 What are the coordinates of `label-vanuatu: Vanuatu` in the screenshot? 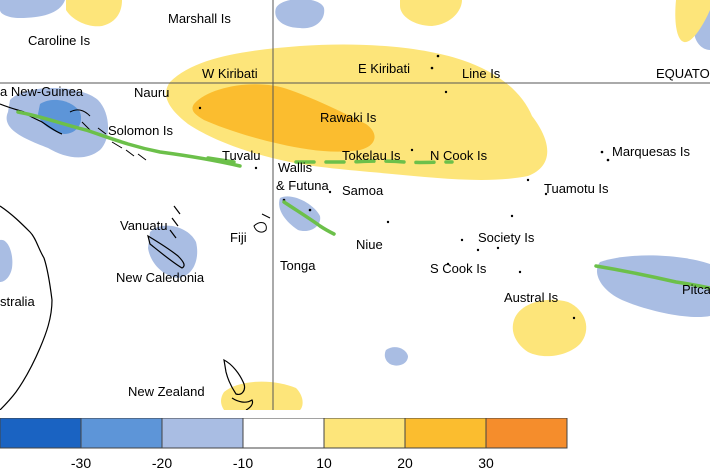 It's located at (143, 225).